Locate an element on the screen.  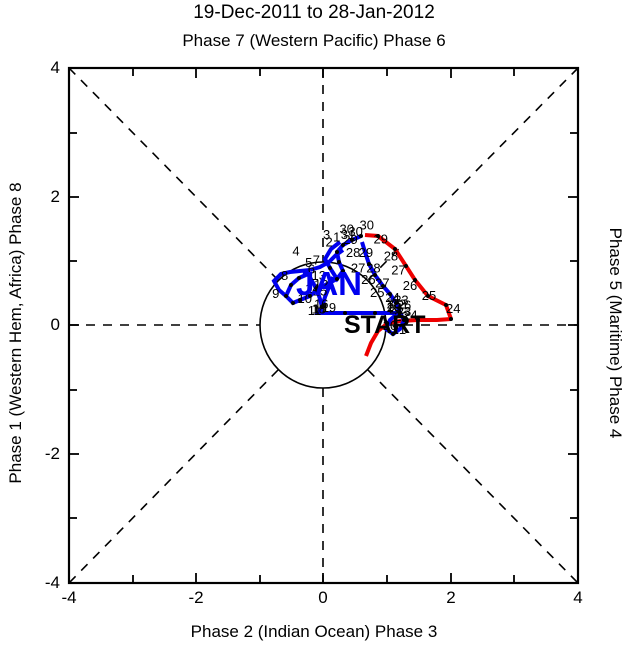
january-track-red is located at coordinates (408, 295).